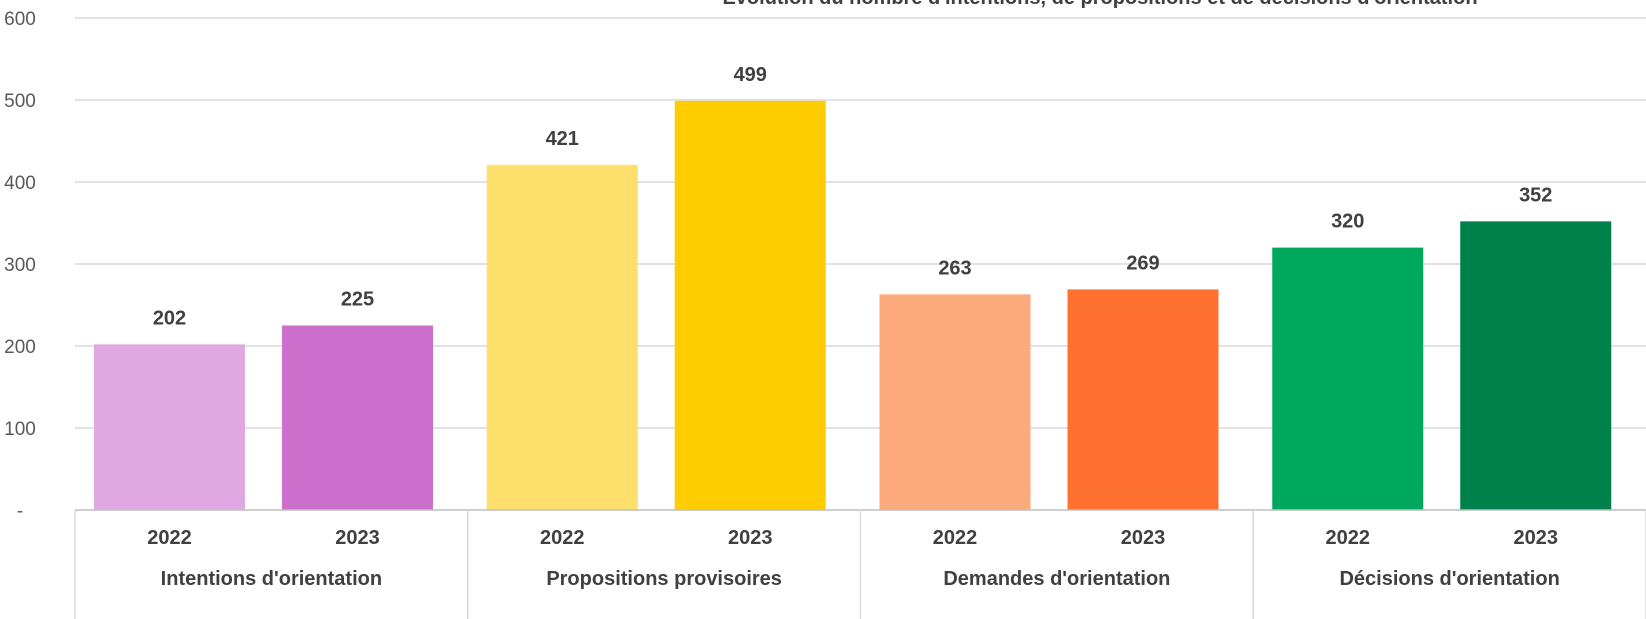  What do you see at coordinates (954, 268) in the screenshot?
I see `data-label: 263` at bounding box center [954, 268].